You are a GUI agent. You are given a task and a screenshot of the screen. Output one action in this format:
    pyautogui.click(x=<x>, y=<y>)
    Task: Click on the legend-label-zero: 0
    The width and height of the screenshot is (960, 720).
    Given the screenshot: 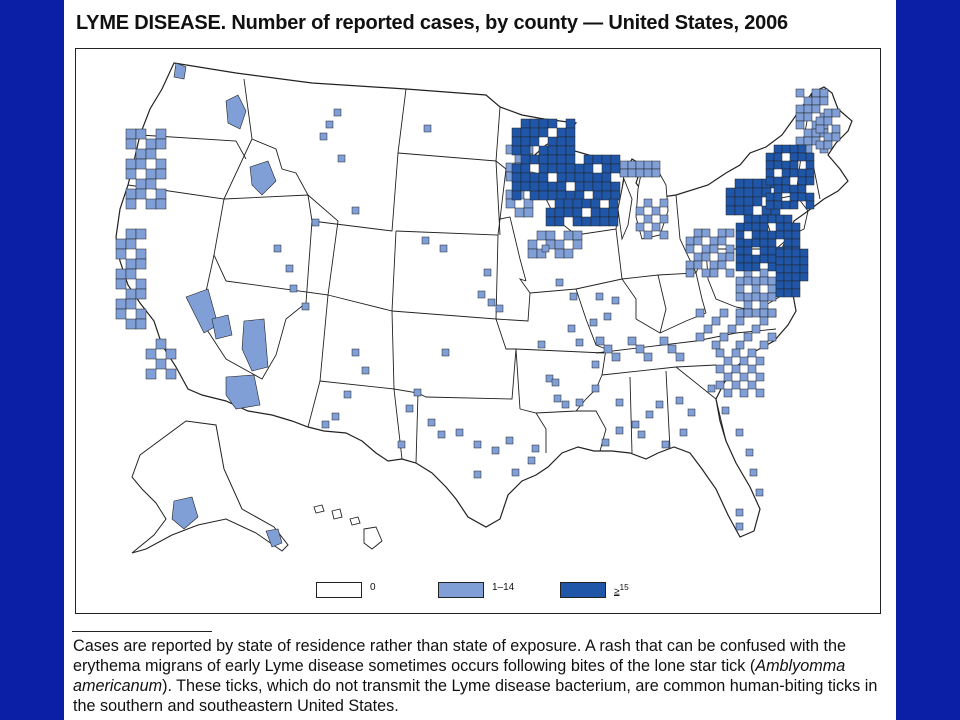 What is the action you would take?
    pyautogui.click(x=373, y=587)
    